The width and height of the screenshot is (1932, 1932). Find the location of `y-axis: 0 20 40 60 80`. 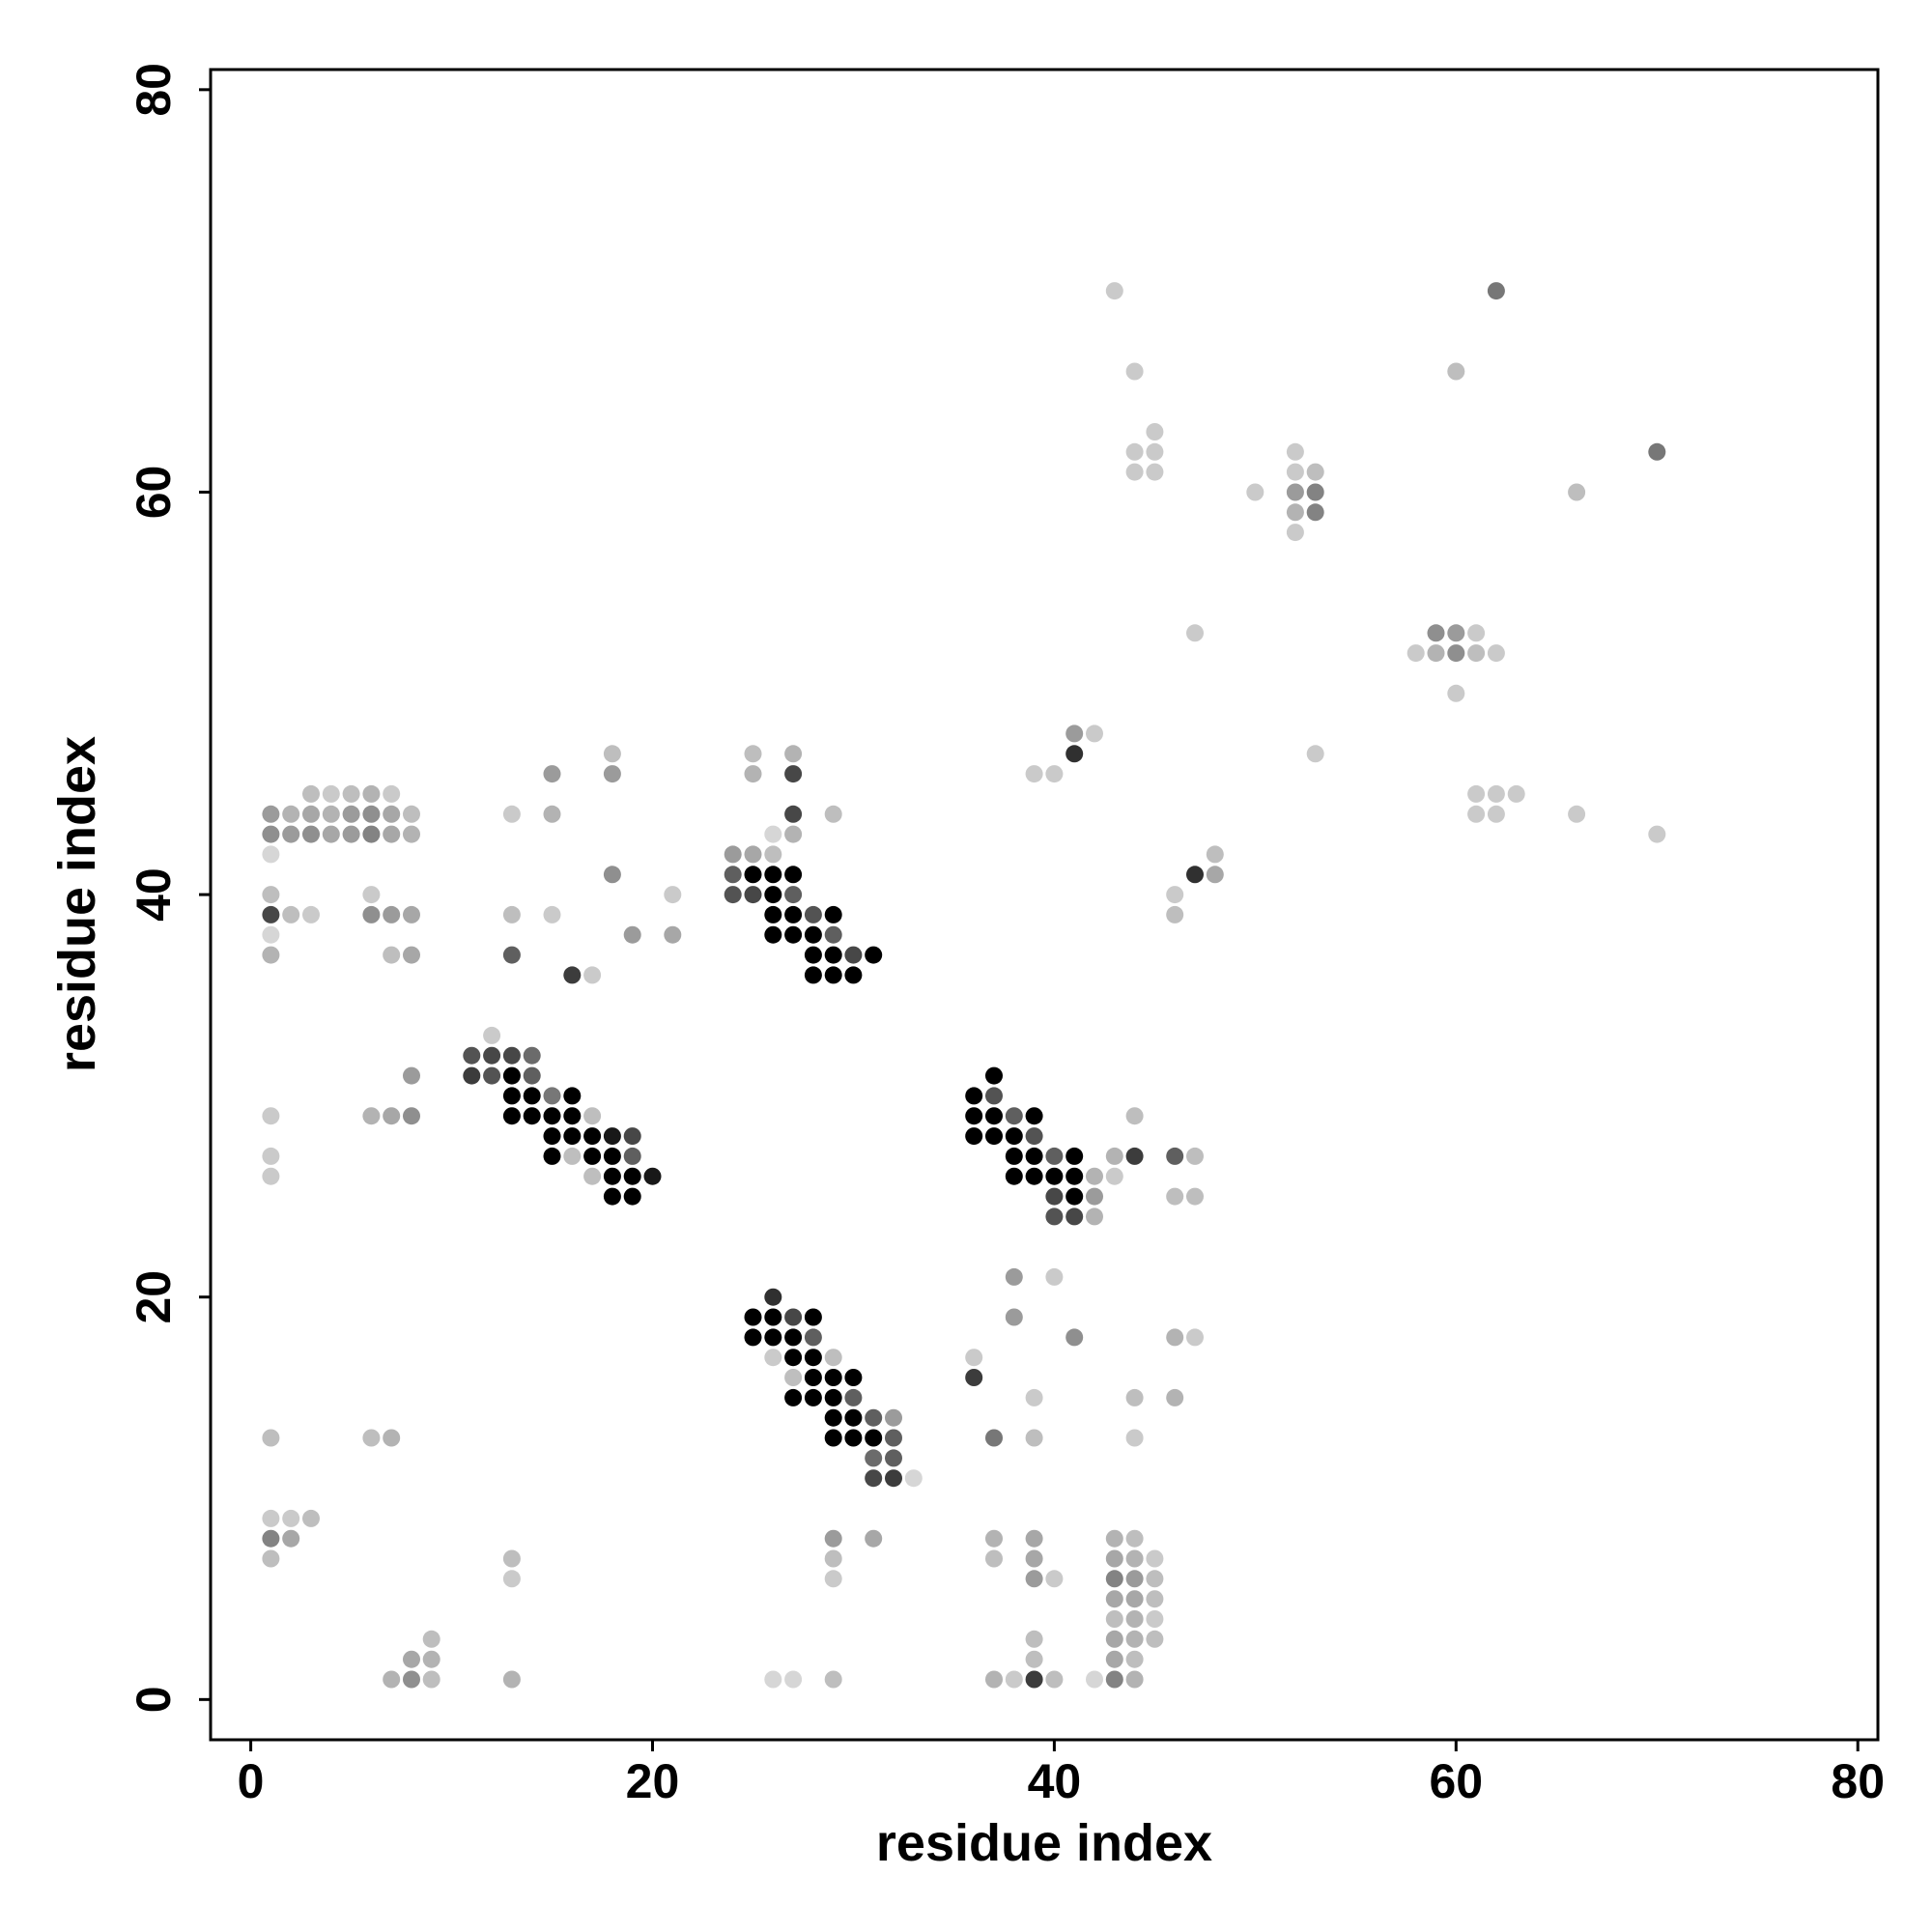

y-axis: 0 20 40 60 80 is located at coordinates (169, 888).